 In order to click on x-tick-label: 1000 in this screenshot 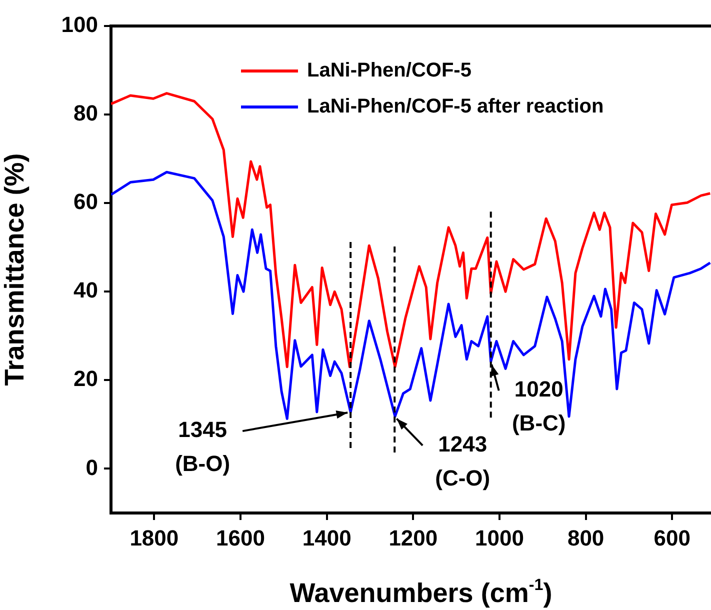, I will do `click(499, 537)`.